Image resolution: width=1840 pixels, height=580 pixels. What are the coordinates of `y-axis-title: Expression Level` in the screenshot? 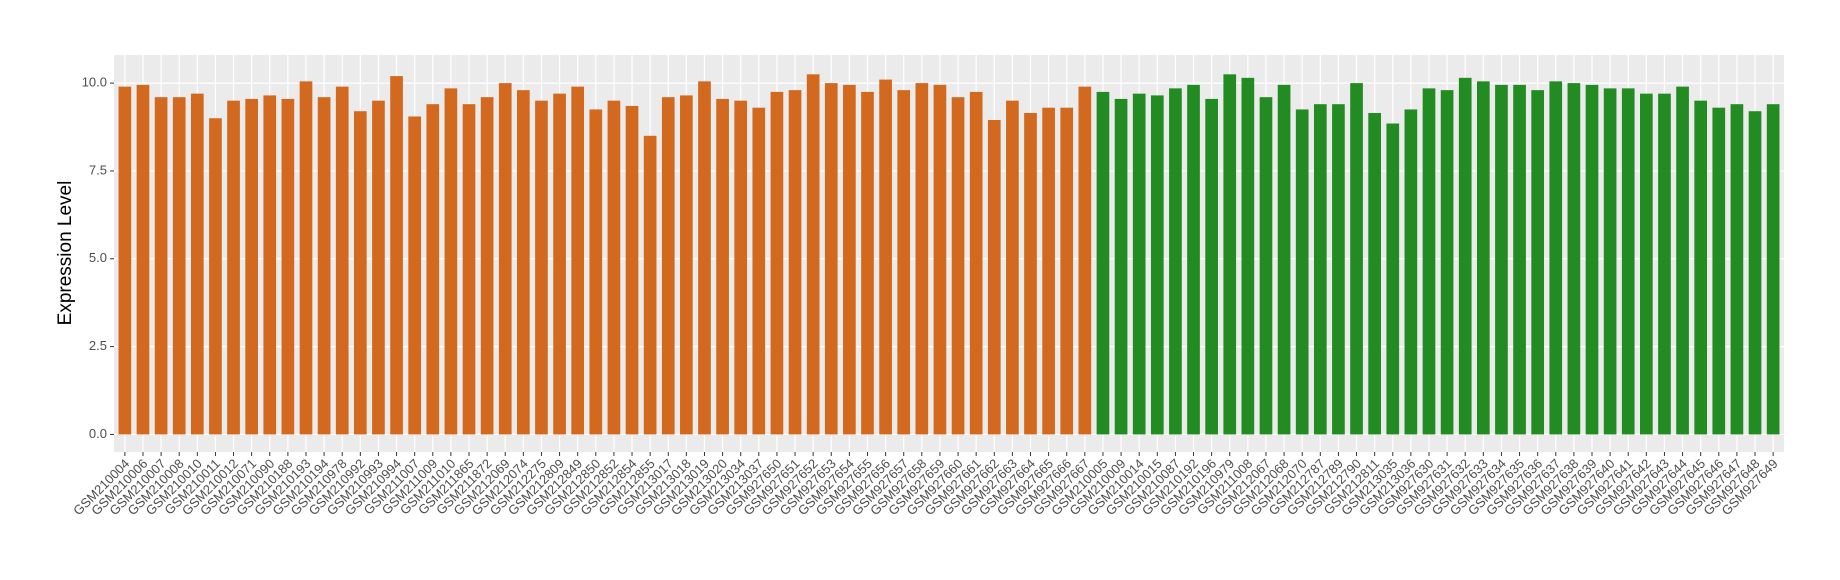 It's located at (65, 253).